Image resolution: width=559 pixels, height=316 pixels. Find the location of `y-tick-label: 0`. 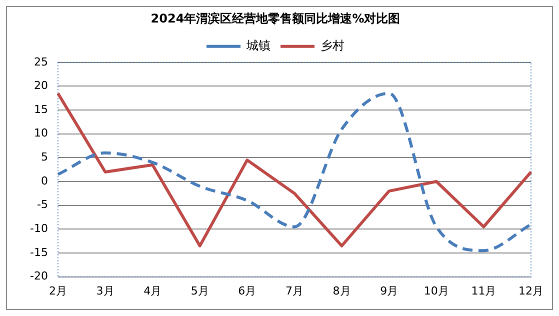

y-tick-label: 0 is located at coordinates (44, 181).